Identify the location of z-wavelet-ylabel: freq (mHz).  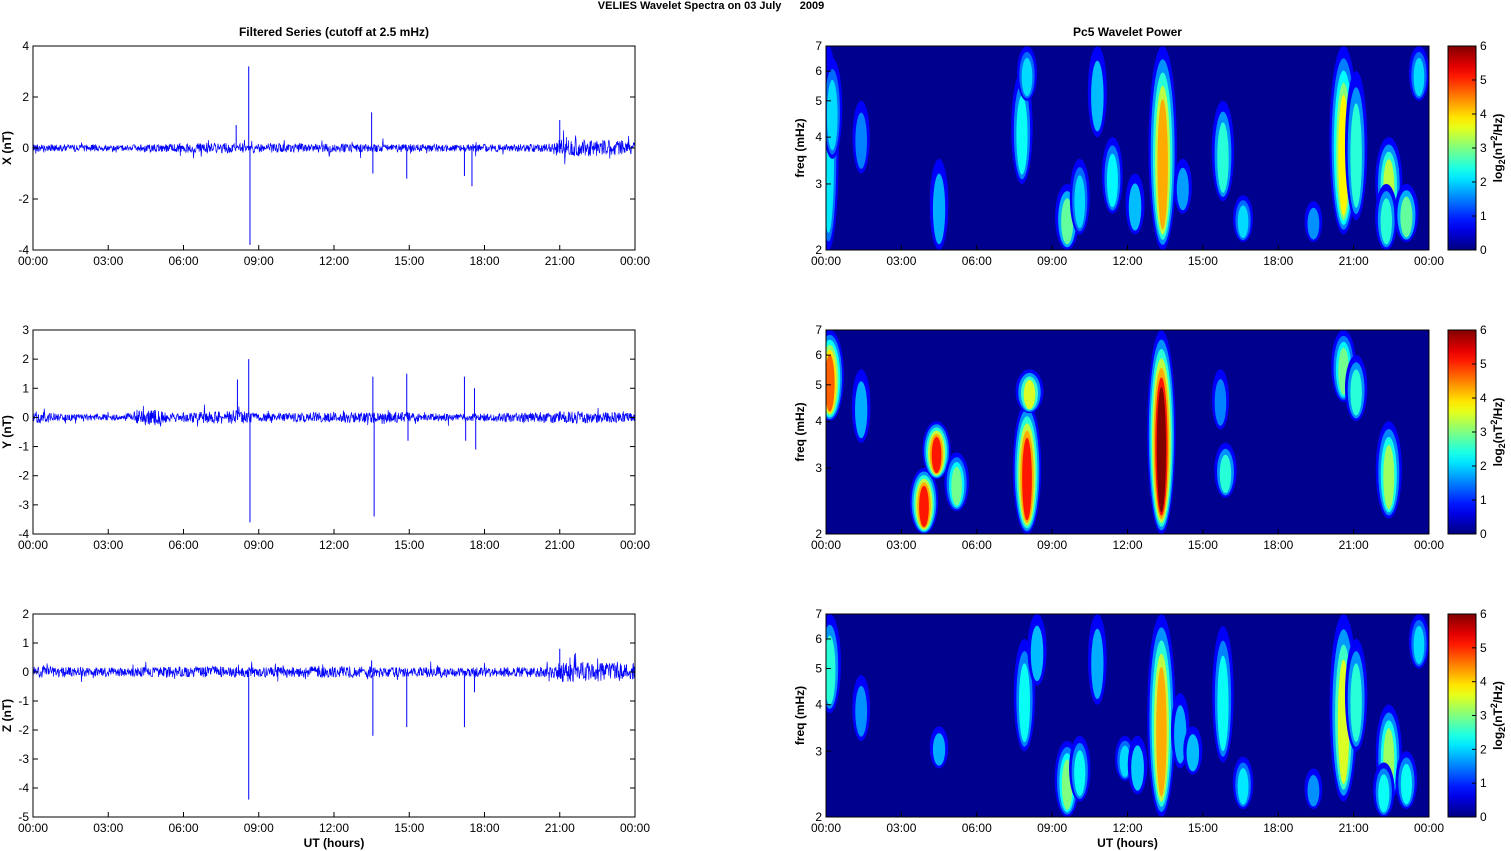
(800, 715).